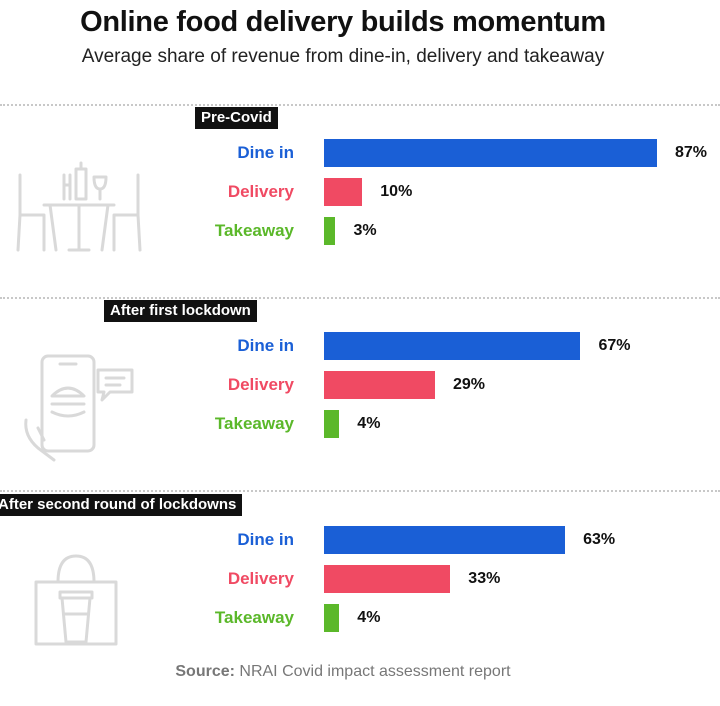 The width and height of the screenshot is (720, 706). I want to click on takeaway-bag-icon, so click(79, 599).